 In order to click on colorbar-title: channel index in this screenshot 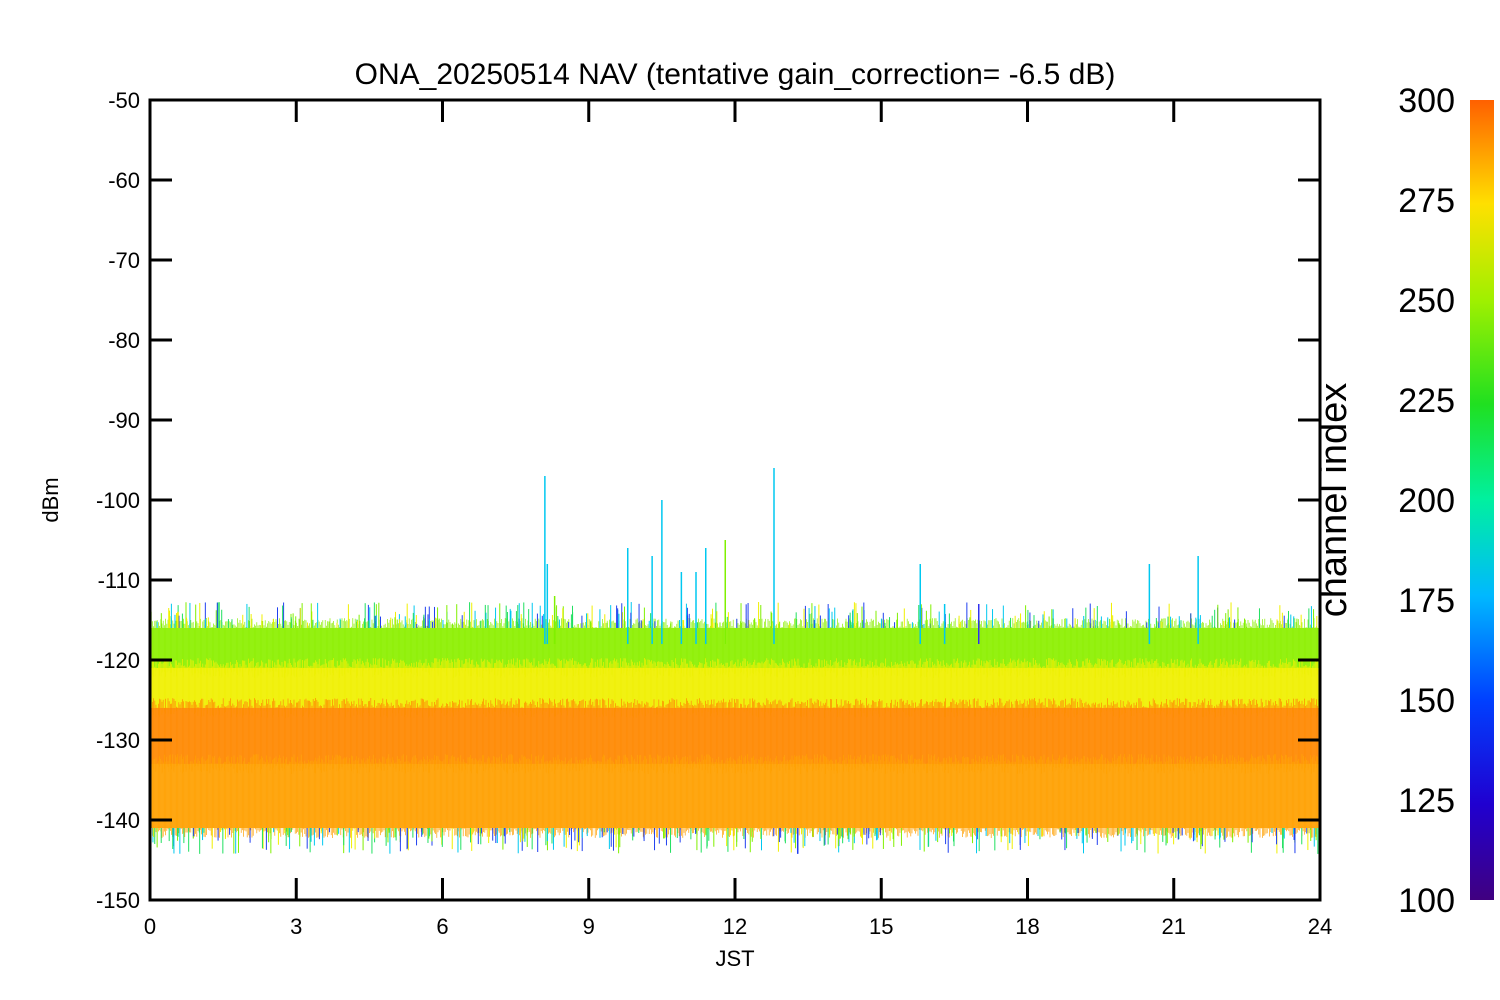, I will do `click(1334, 500)`.